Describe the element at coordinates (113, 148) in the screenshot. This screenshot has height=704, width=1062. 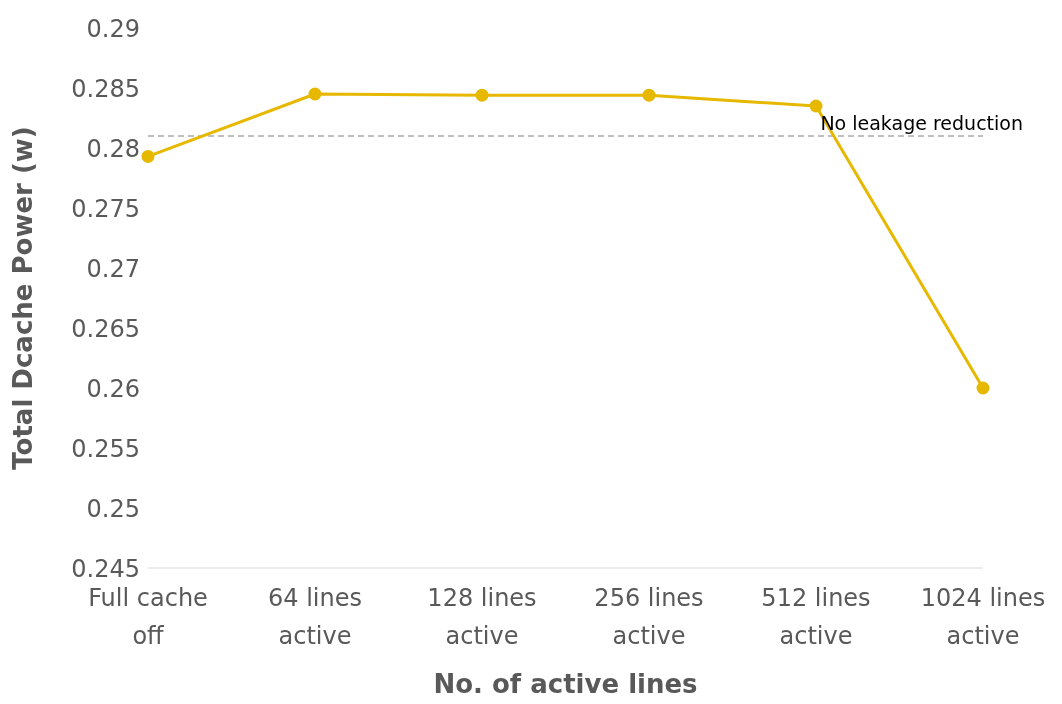
I see `y-tick-label: 0.28` at that location.